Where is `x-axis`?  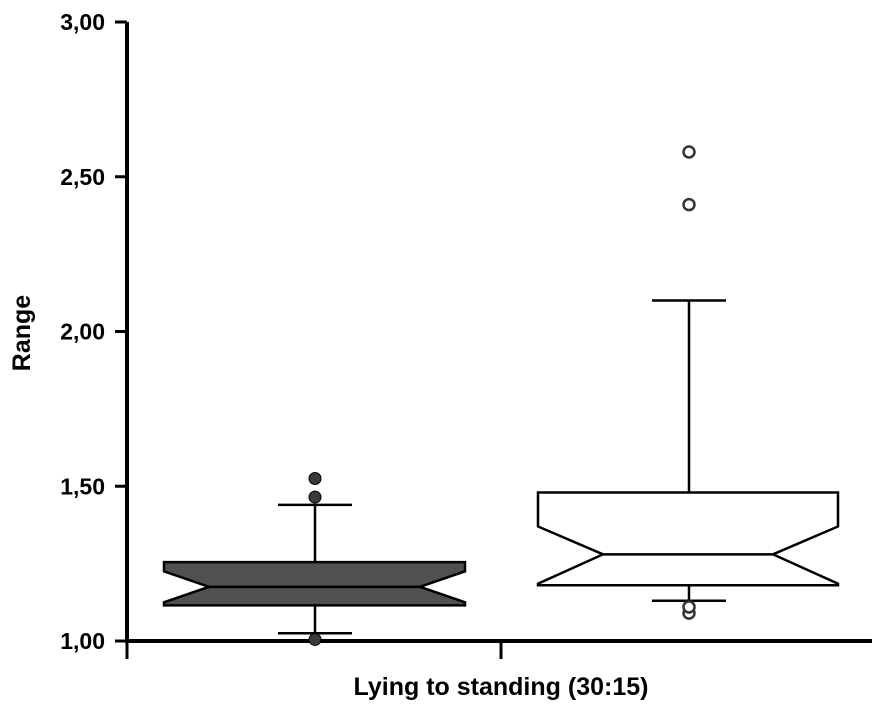
x-axis is located at coordinates (498, 649).